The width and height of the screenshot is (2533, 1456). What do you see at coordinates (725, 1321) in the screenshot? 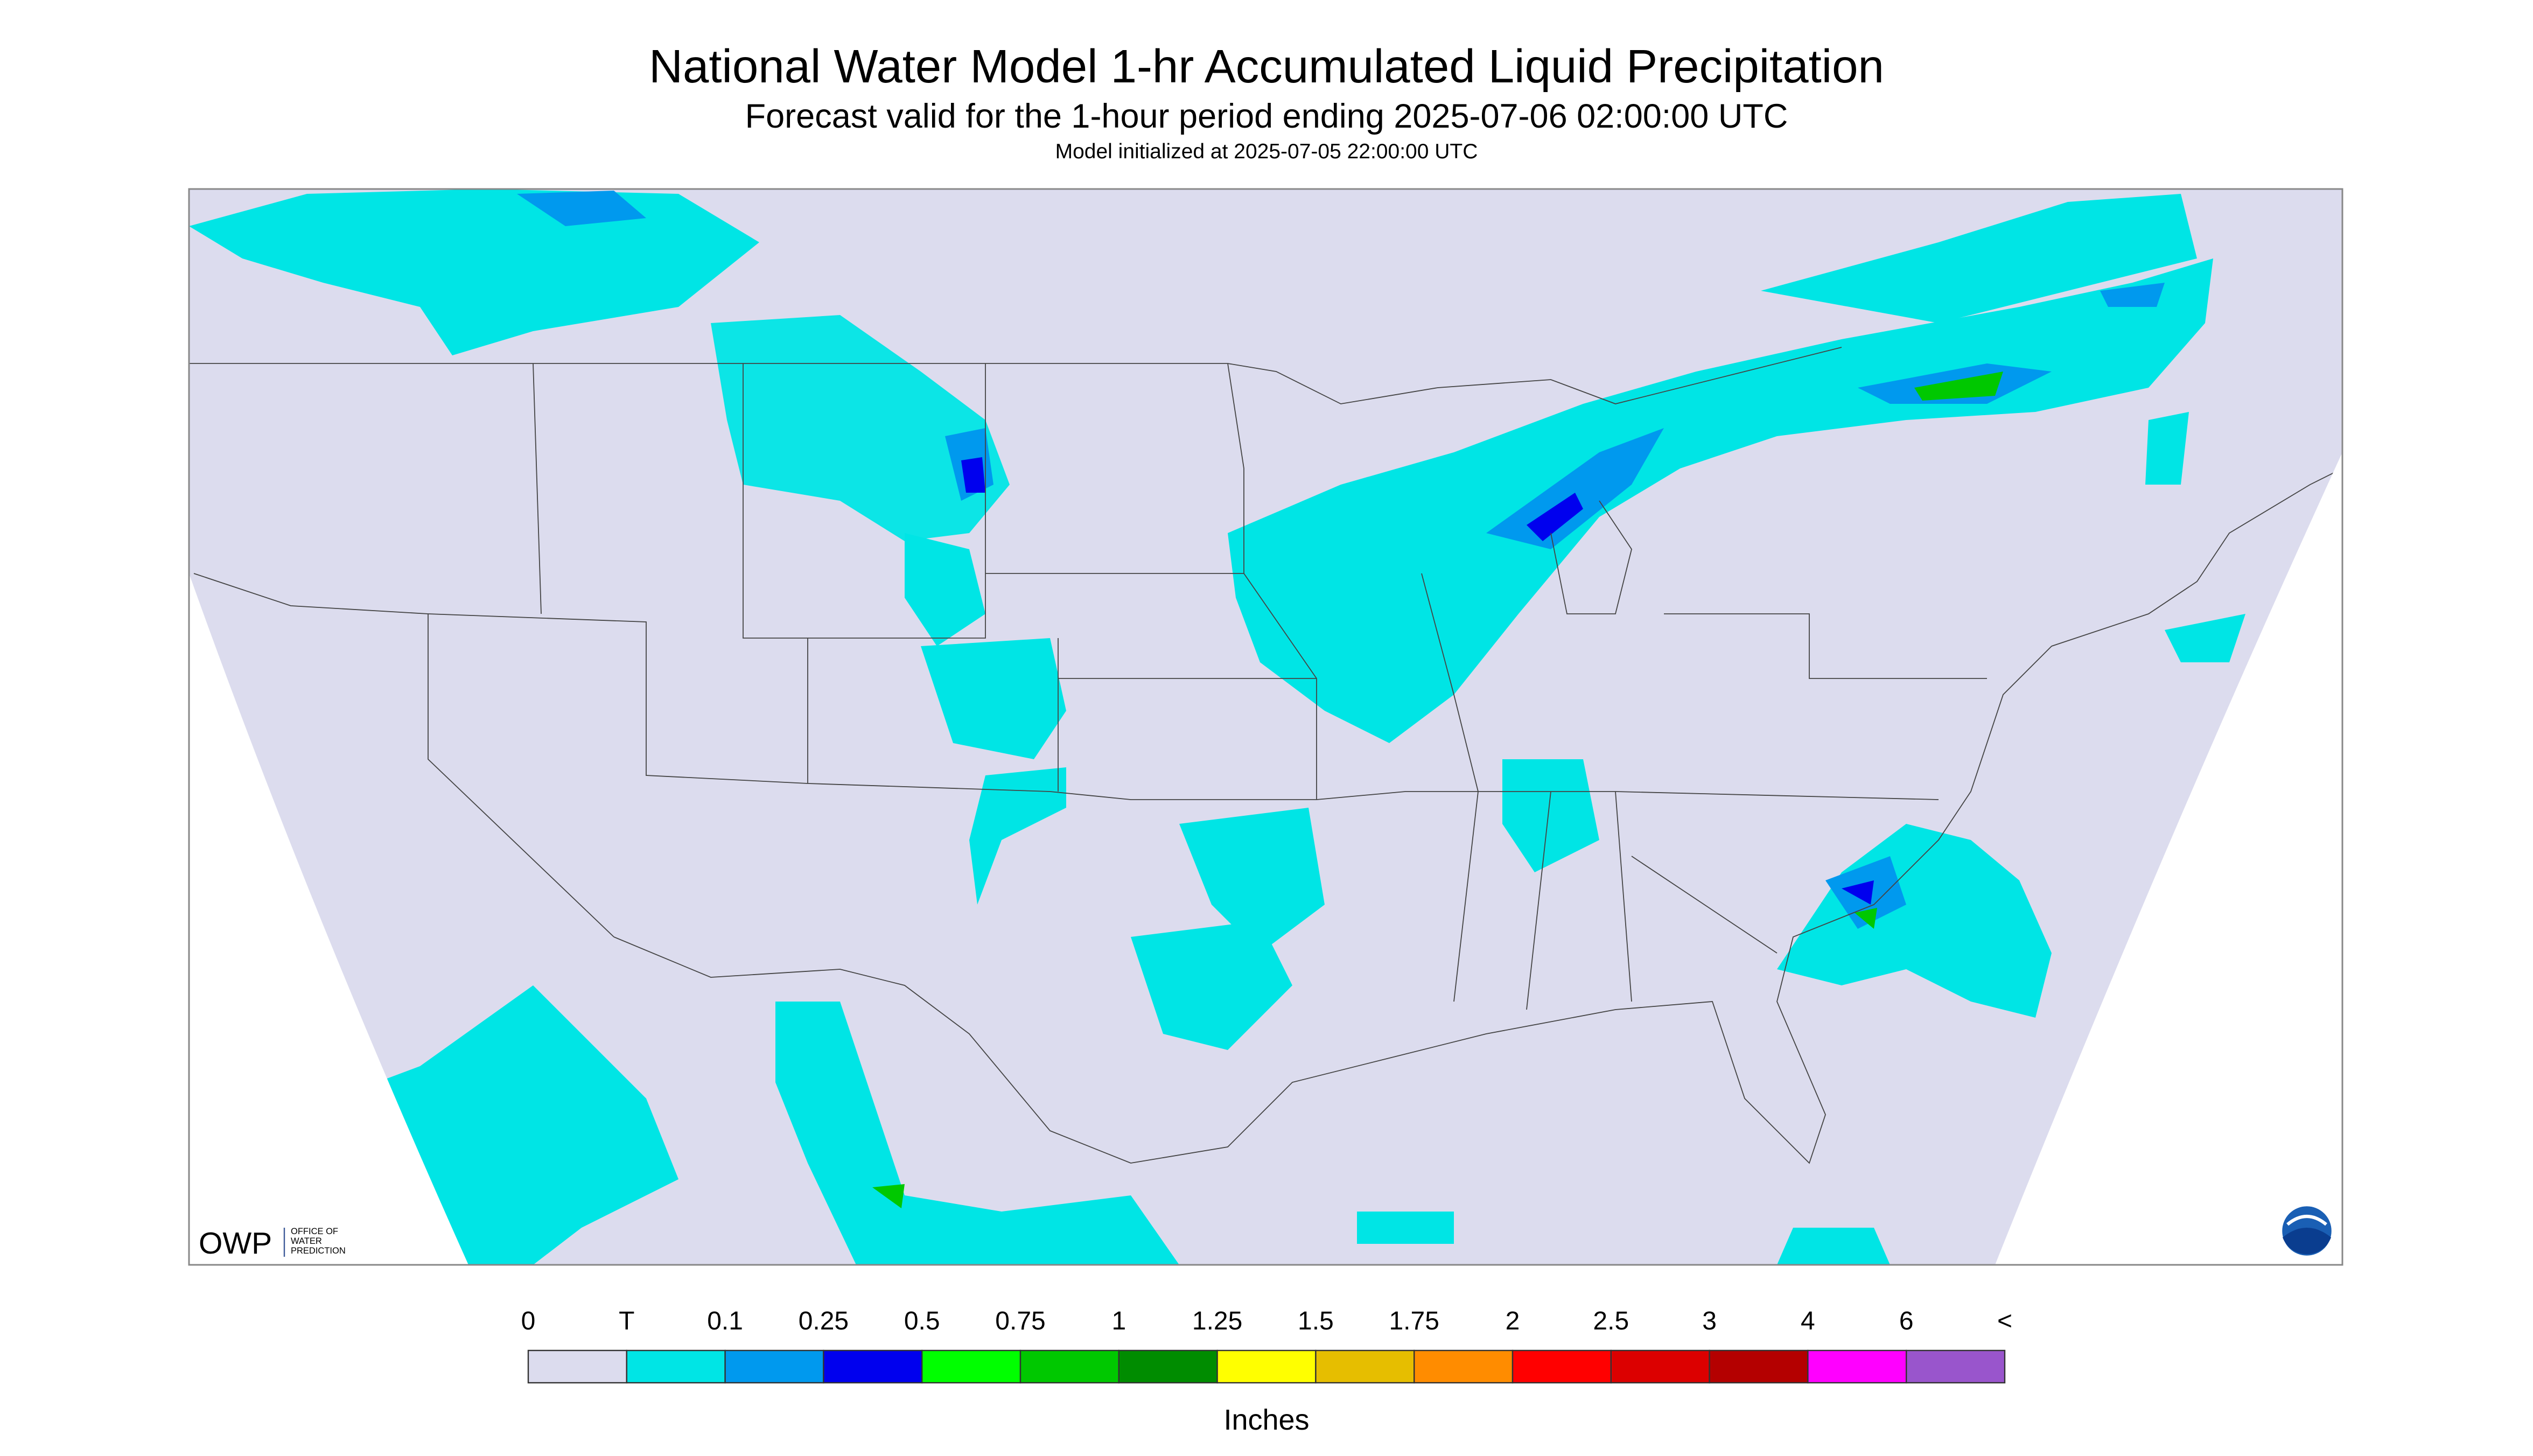
I see `legend-label: 0.1` at bounding box center [725, 1321].